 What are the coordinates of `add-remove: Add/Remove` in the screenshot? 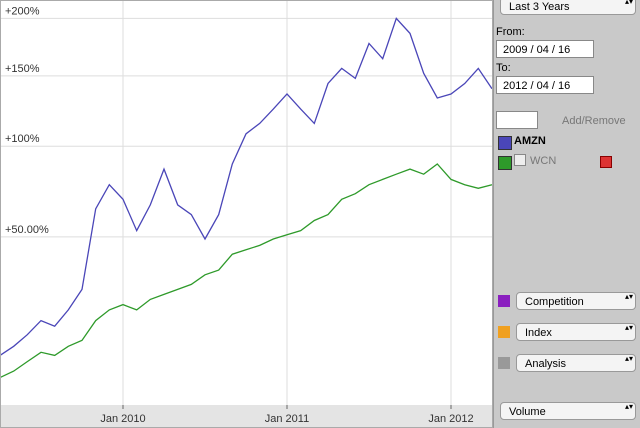 It's located at (594, 121).